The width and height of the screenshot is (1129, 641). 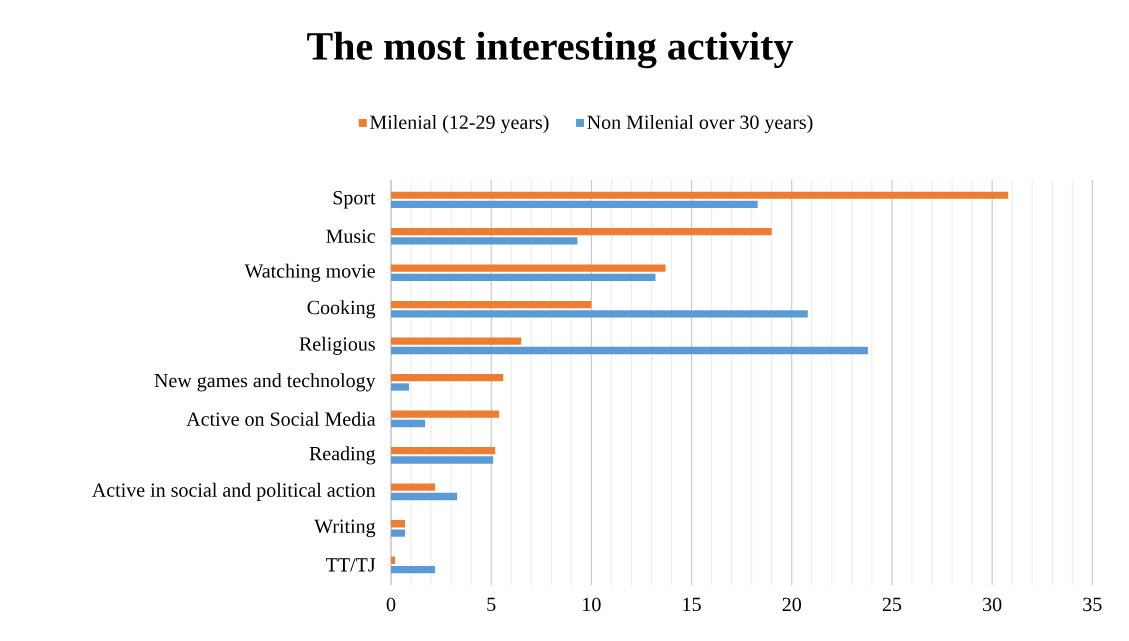 I want to click on y-tick-label: Active in social and political action, so click(x=234, y=491).